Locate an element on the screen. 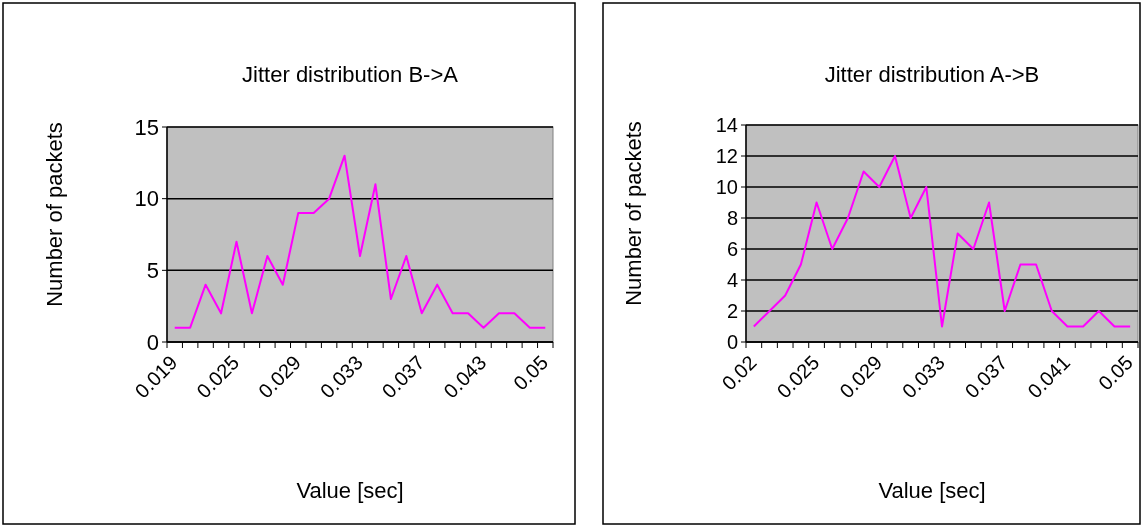  chart-title: Jitter distribution A->B is located at coordinates (932, 74).